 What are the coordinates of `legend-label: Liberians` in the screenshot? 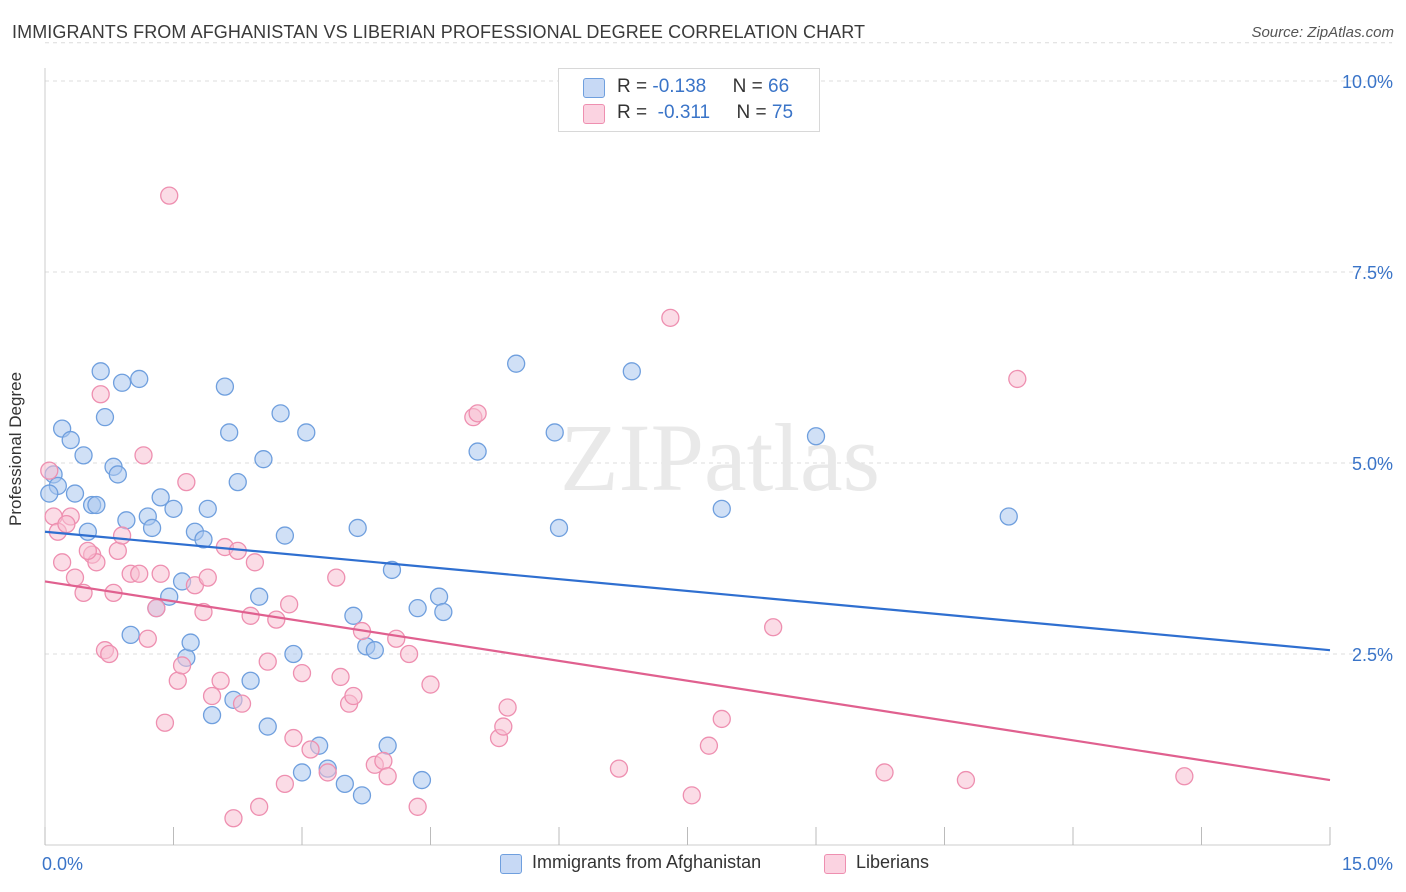 It's located at (893, 862).